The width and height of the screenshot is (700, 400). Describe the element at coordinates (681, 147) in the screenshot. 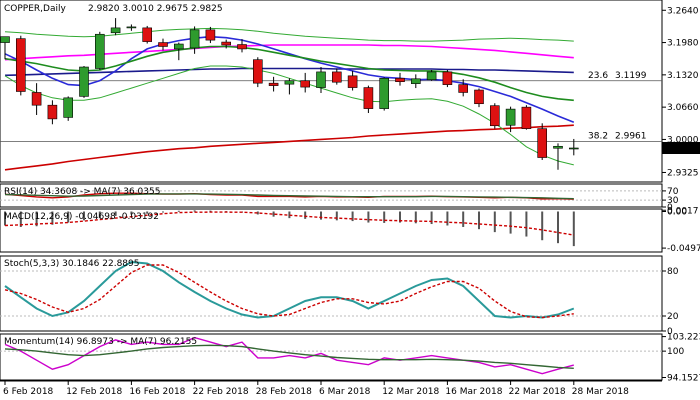

I see `last-price-tag` at that location.